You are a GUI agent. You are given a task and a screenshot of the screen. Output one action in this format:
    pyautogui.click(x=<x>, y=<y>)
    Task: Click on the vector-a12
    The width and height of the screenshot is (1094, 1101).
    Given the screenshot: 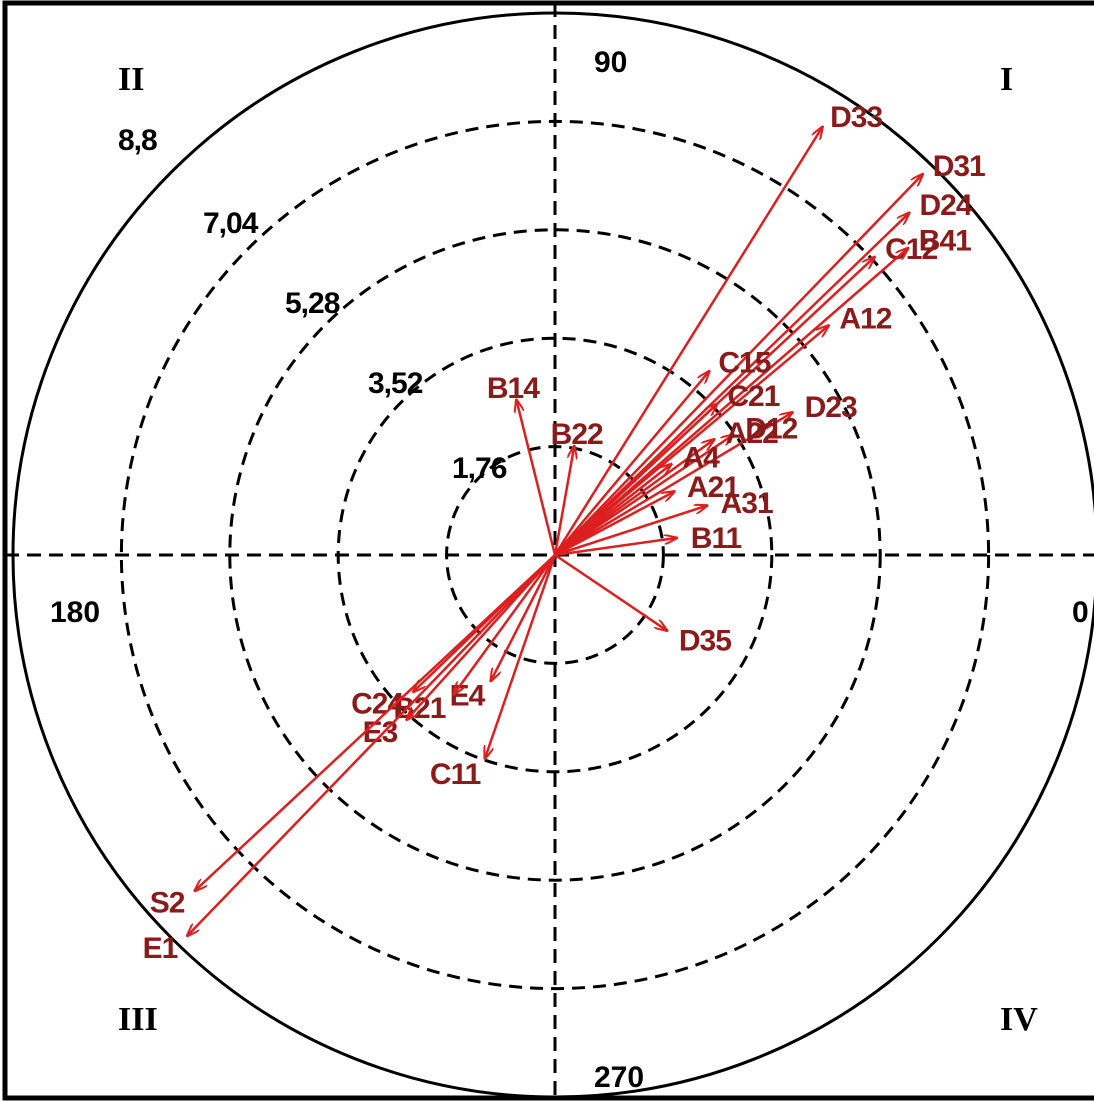 What is the action you would take?
    pyautogui.click(x=691, y=440)
    